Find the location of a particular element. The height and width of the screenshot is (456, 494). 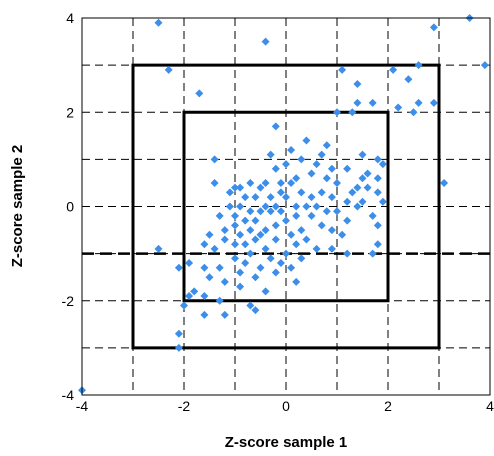

y-tick-label: 2 is located at coordinates (70, 112).